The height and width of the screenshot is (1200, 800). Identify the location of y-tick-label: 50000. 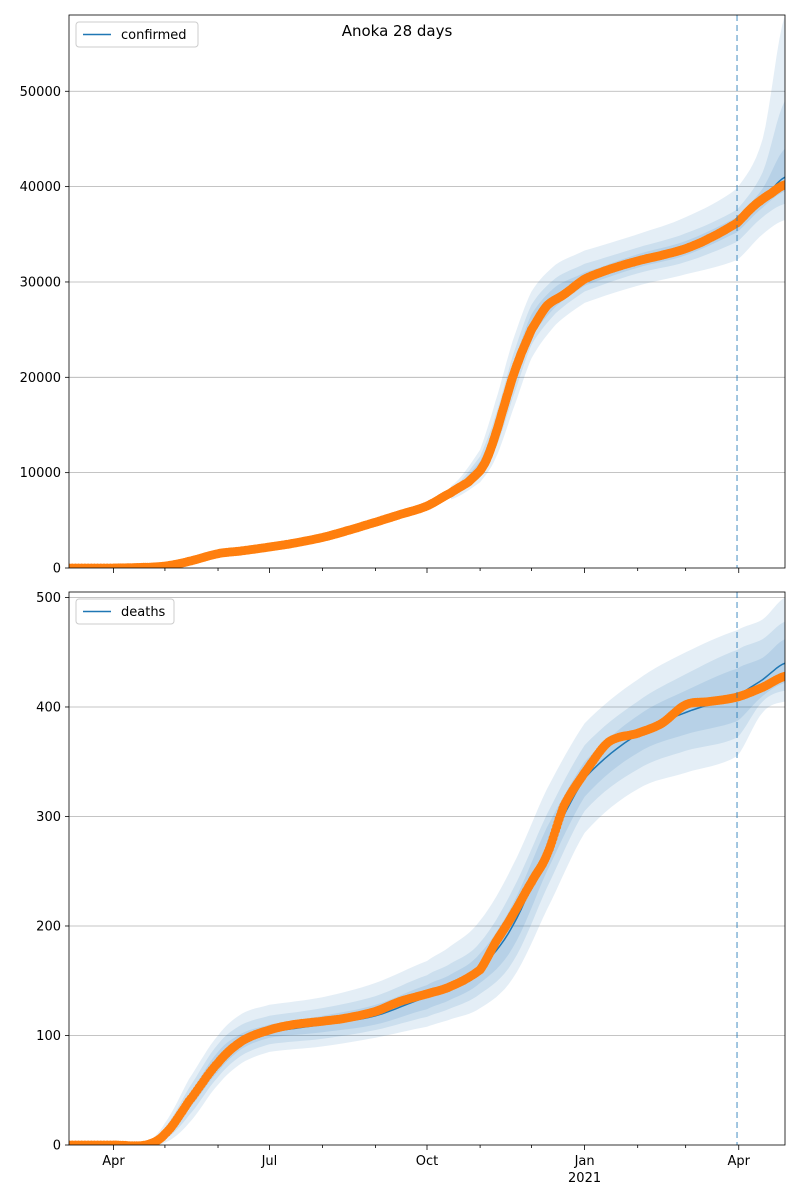
(40, 92).